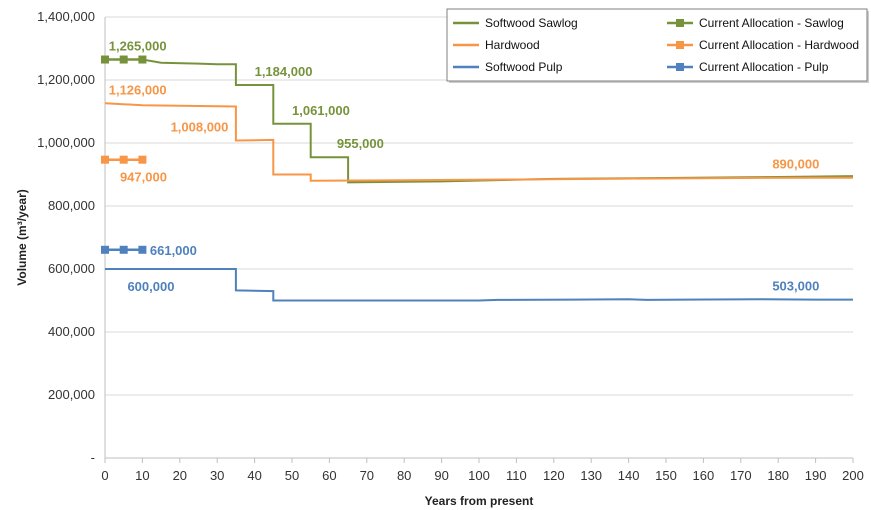 This screenshot has width=871, height=510. I want to click on x-tick-label: 80, so click(404, 475).